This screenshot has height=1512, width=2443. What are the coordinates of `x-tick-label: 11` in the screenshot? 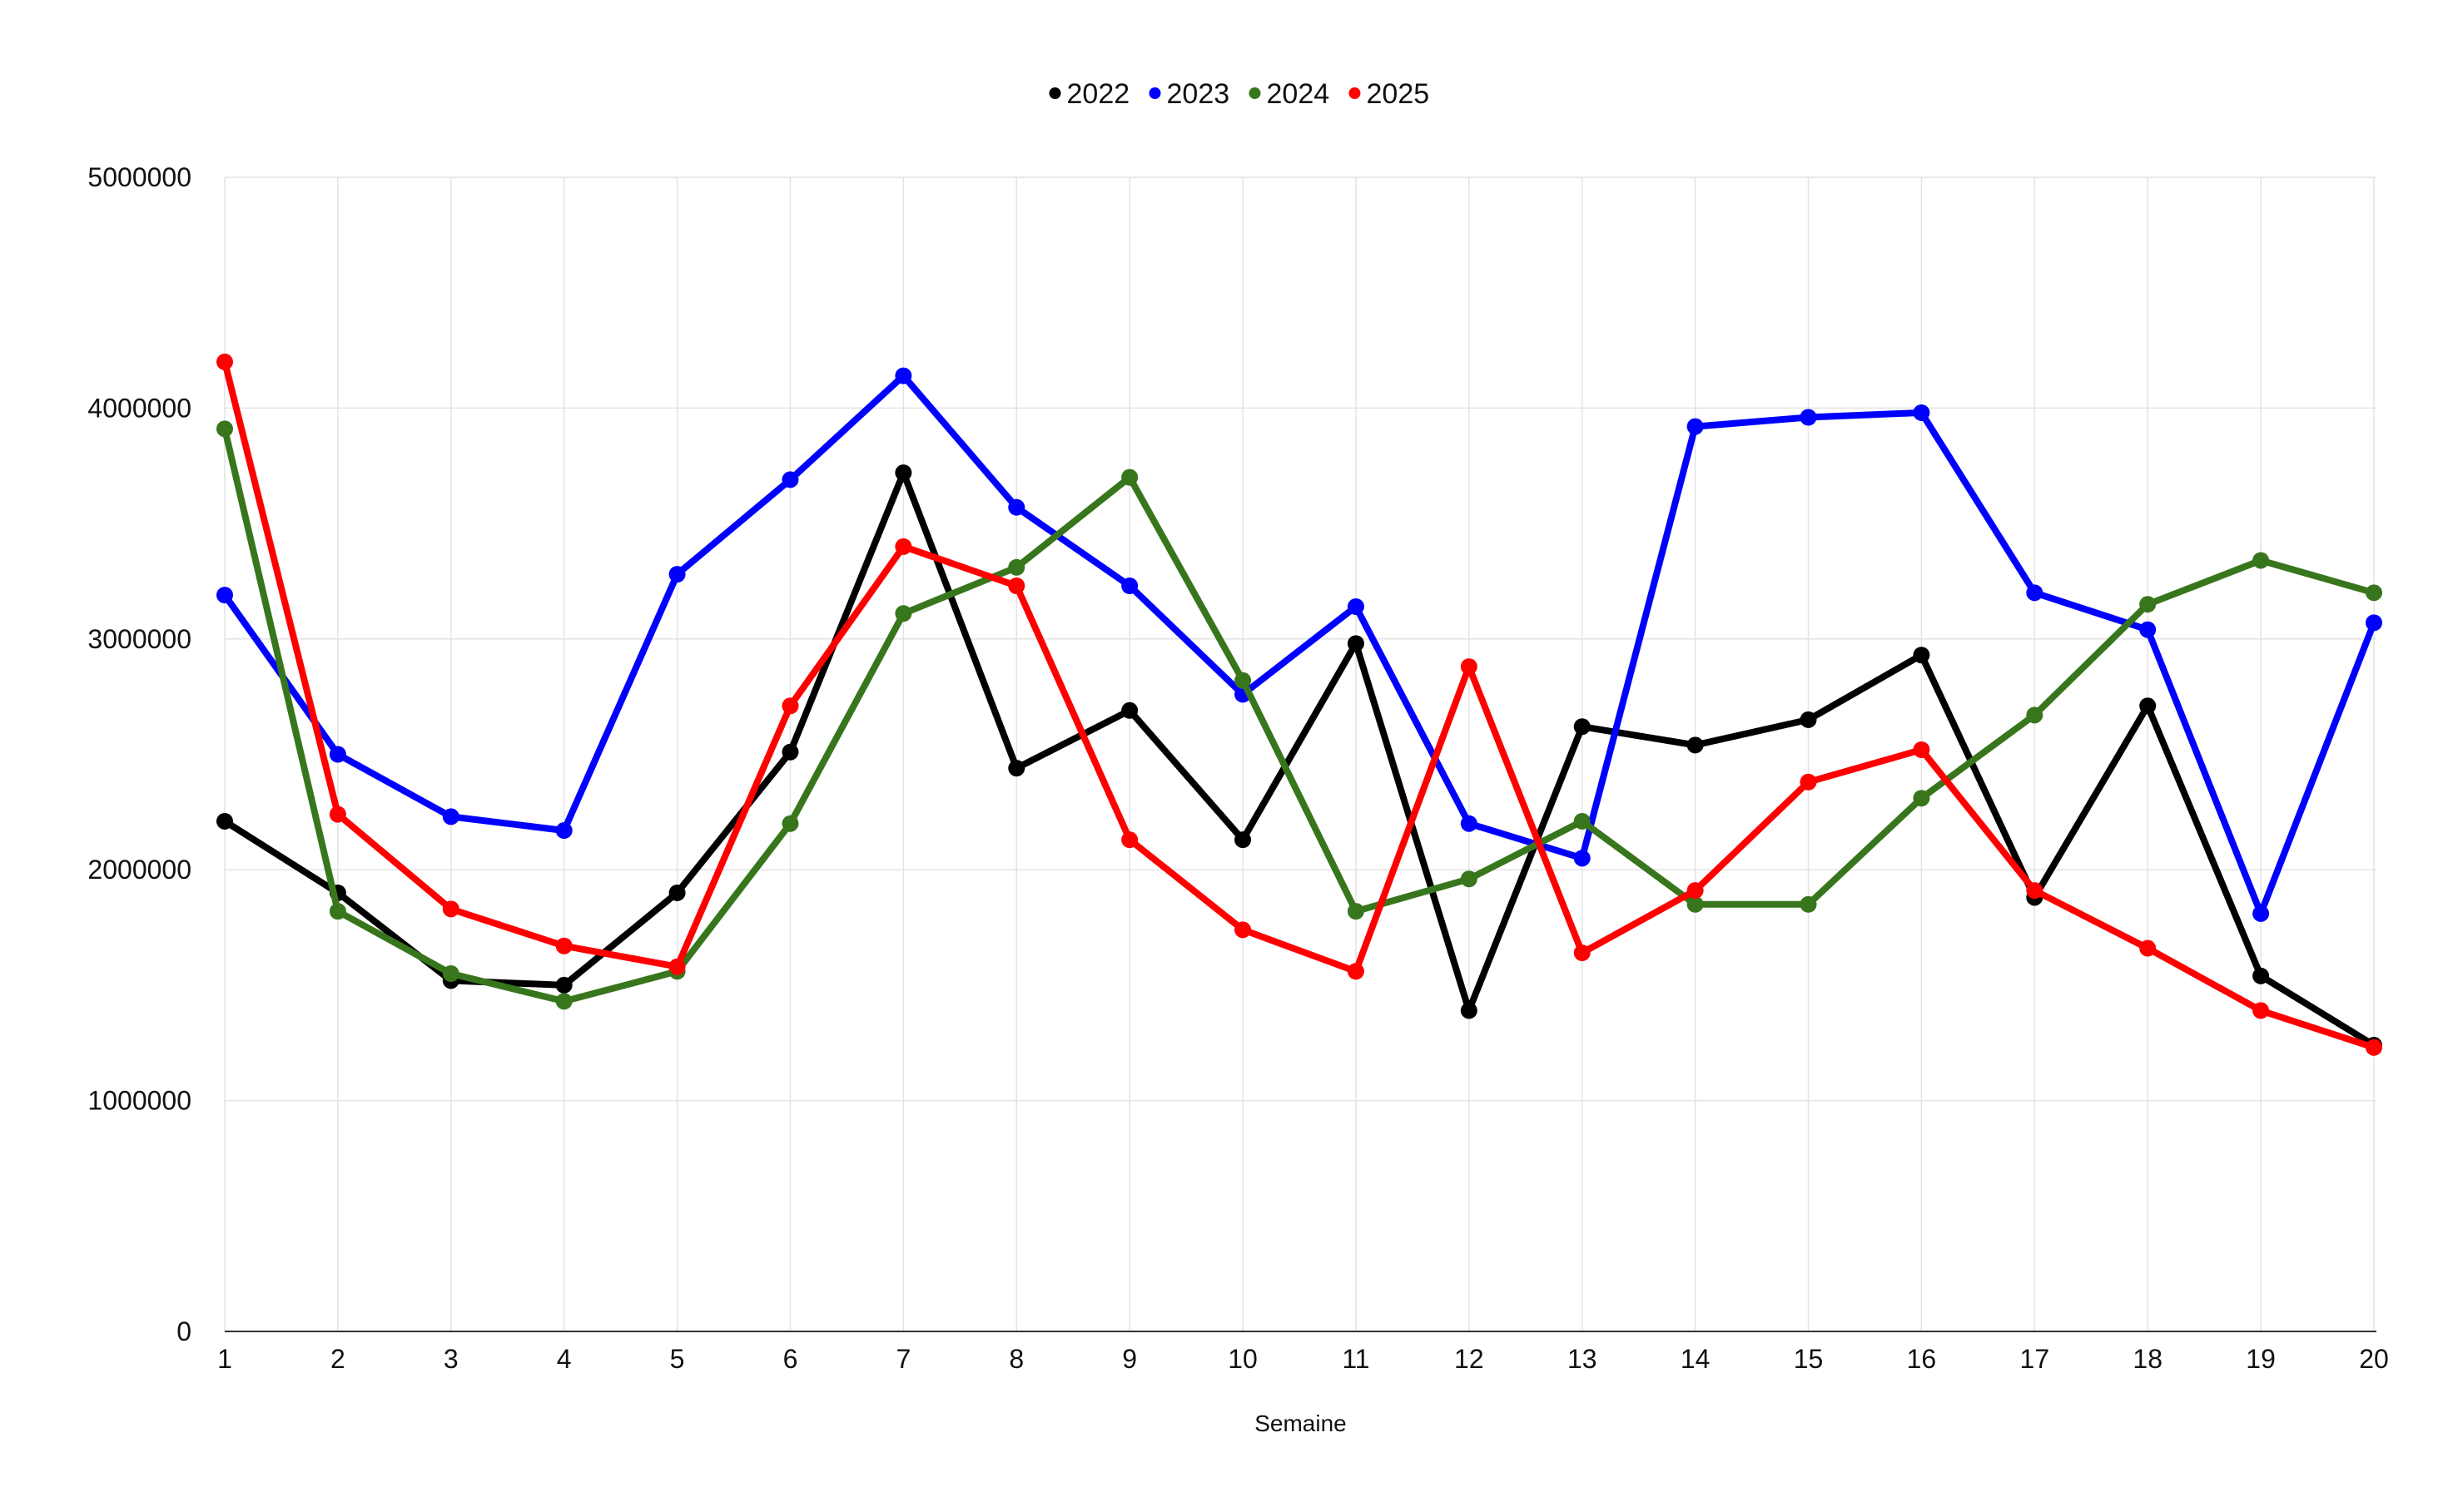 It's located at (1355, 1359).